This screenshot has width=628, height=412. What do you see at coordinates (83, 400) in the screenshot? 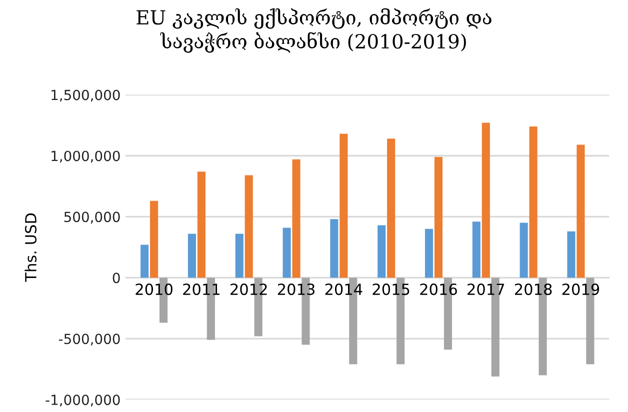
I see `y-tick-label: -1,000,000` at bounding box center [83, 400].